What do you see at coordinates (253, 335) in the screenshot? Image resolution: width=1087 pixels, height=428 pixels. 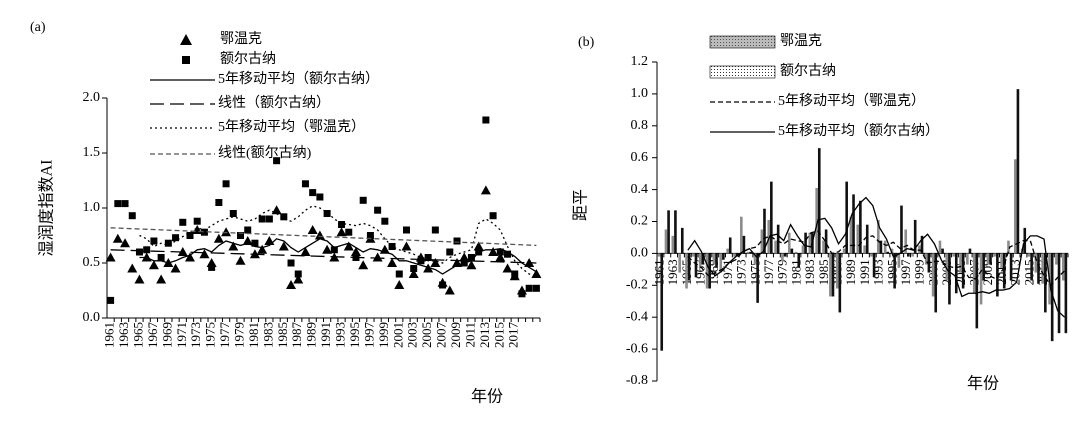 I see `x-tick-label: 1981` at bounding box center [253, 335].